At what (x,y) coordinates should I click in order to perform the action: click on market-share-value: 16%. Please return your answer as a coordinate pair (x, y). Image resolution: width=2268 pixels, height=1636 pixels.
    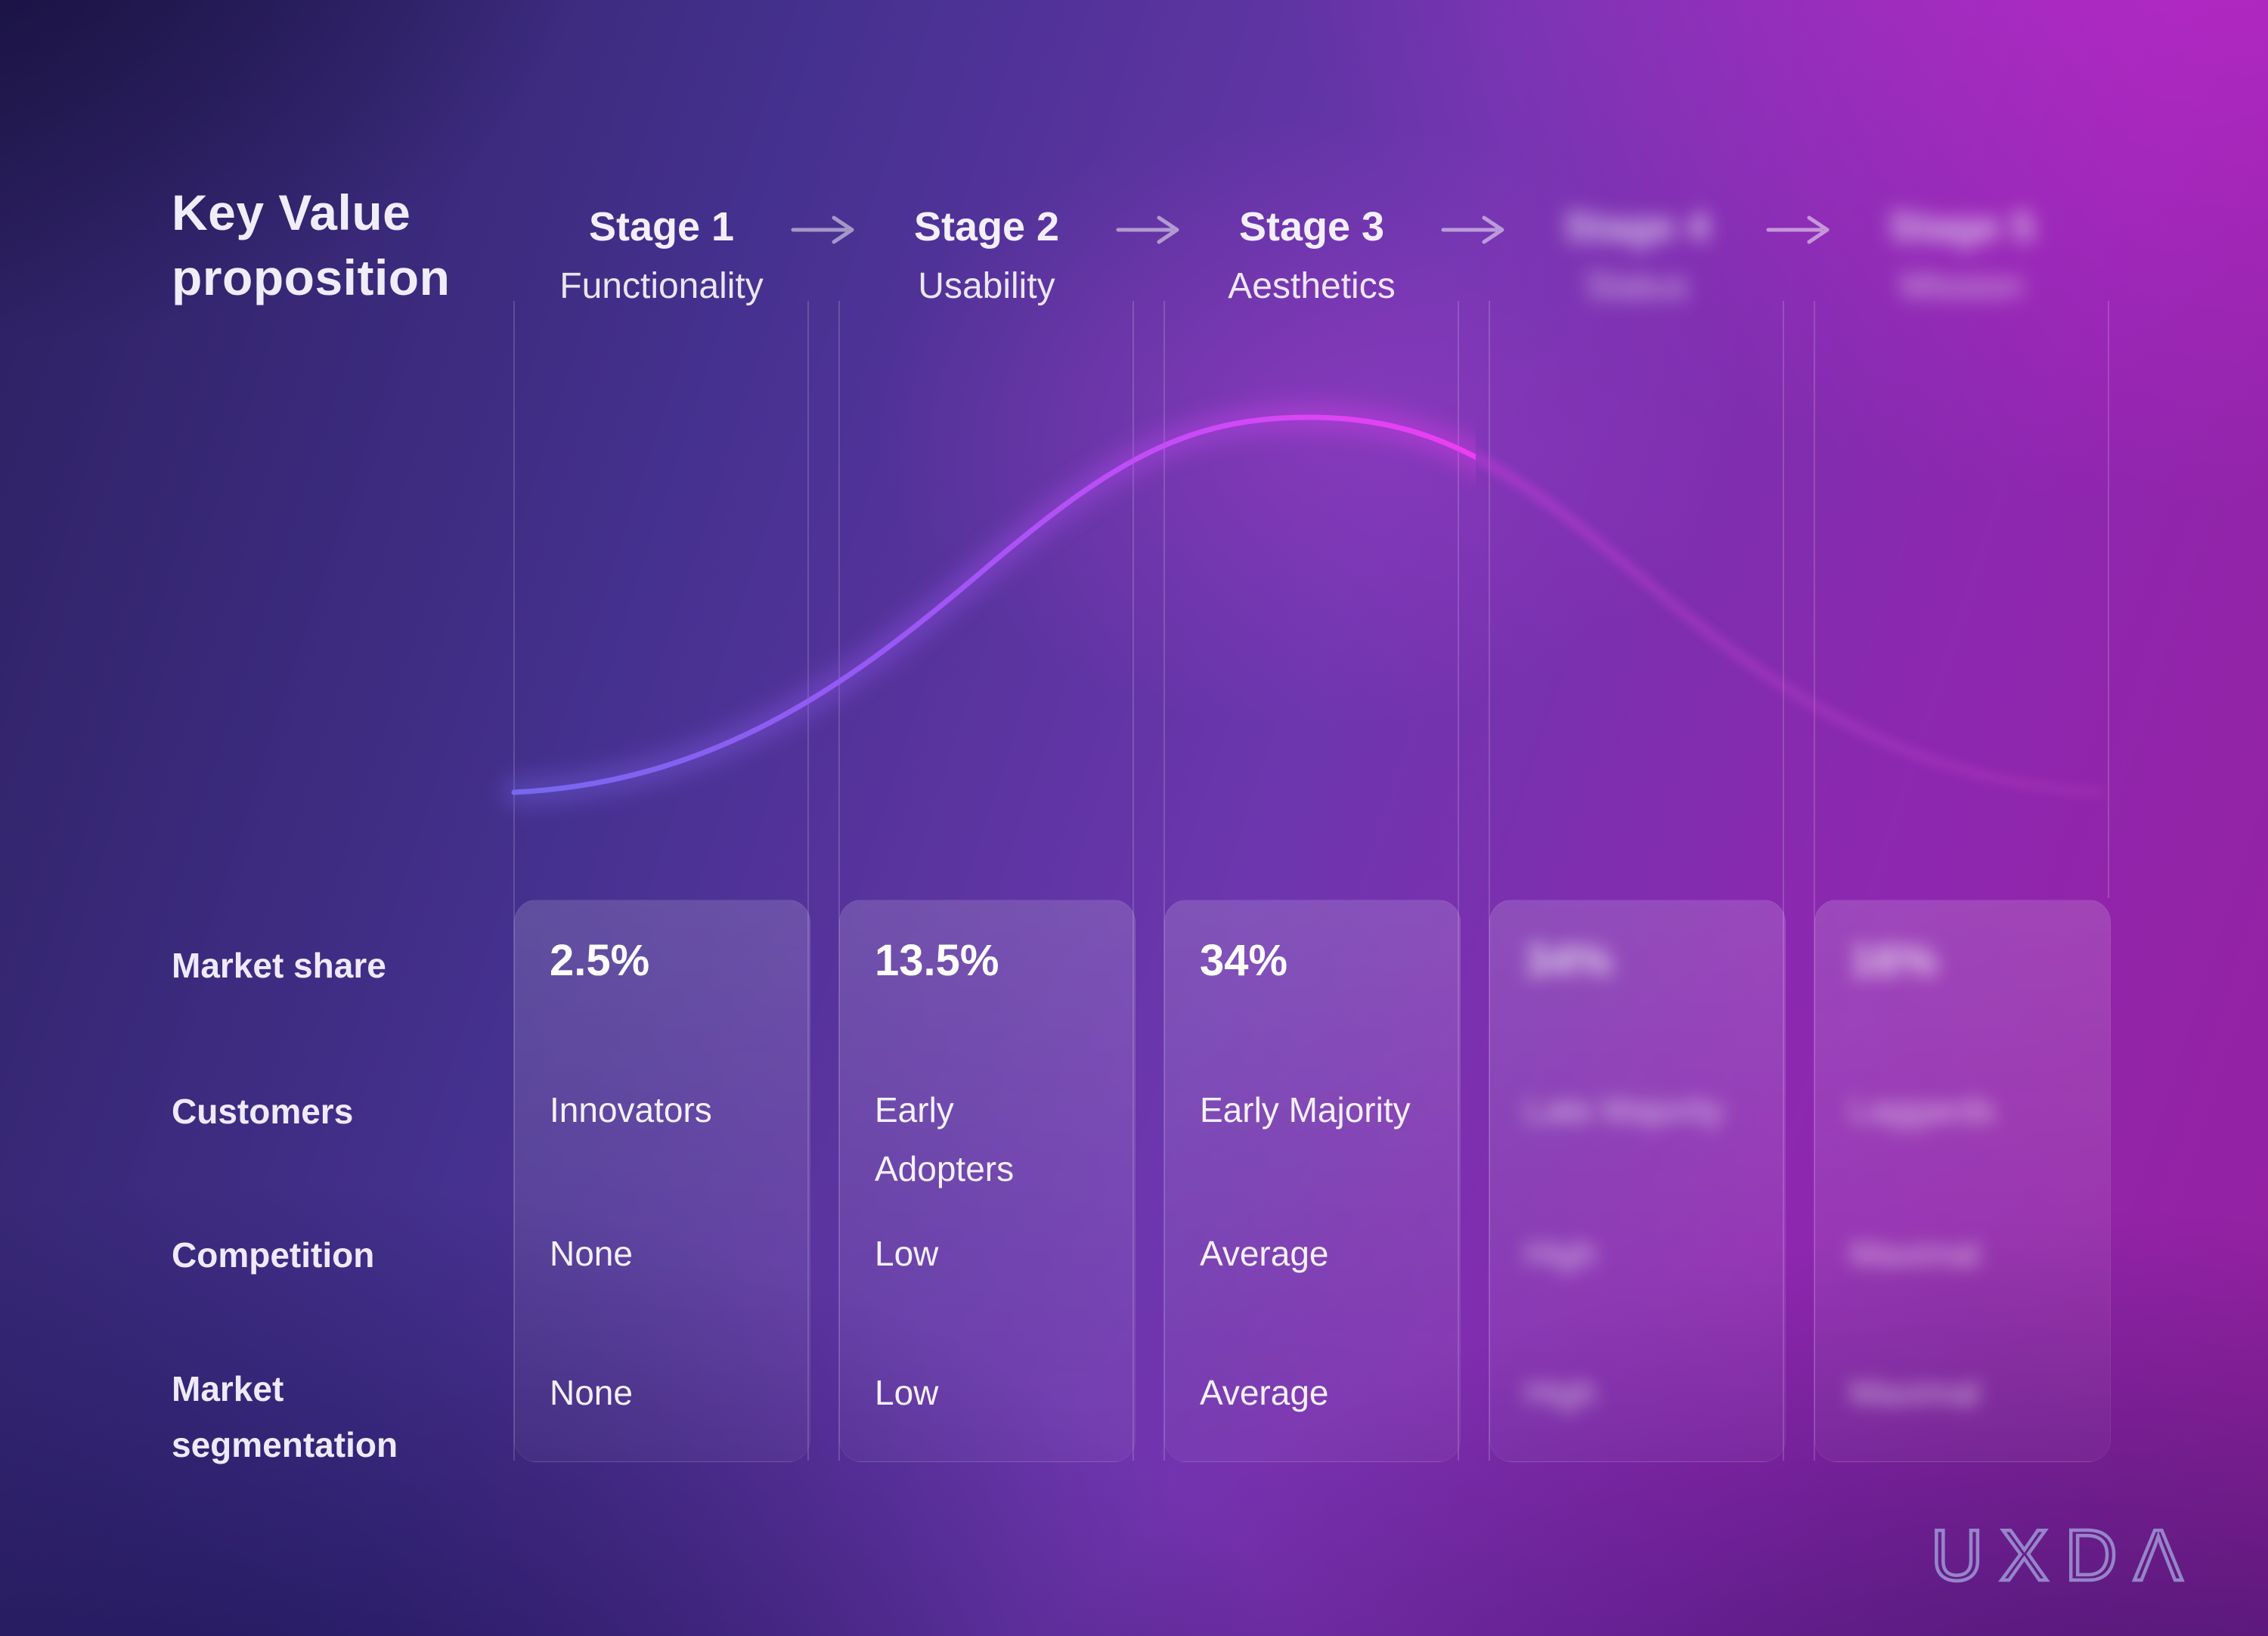
    Looking at the image, I should click on (1894, 961).